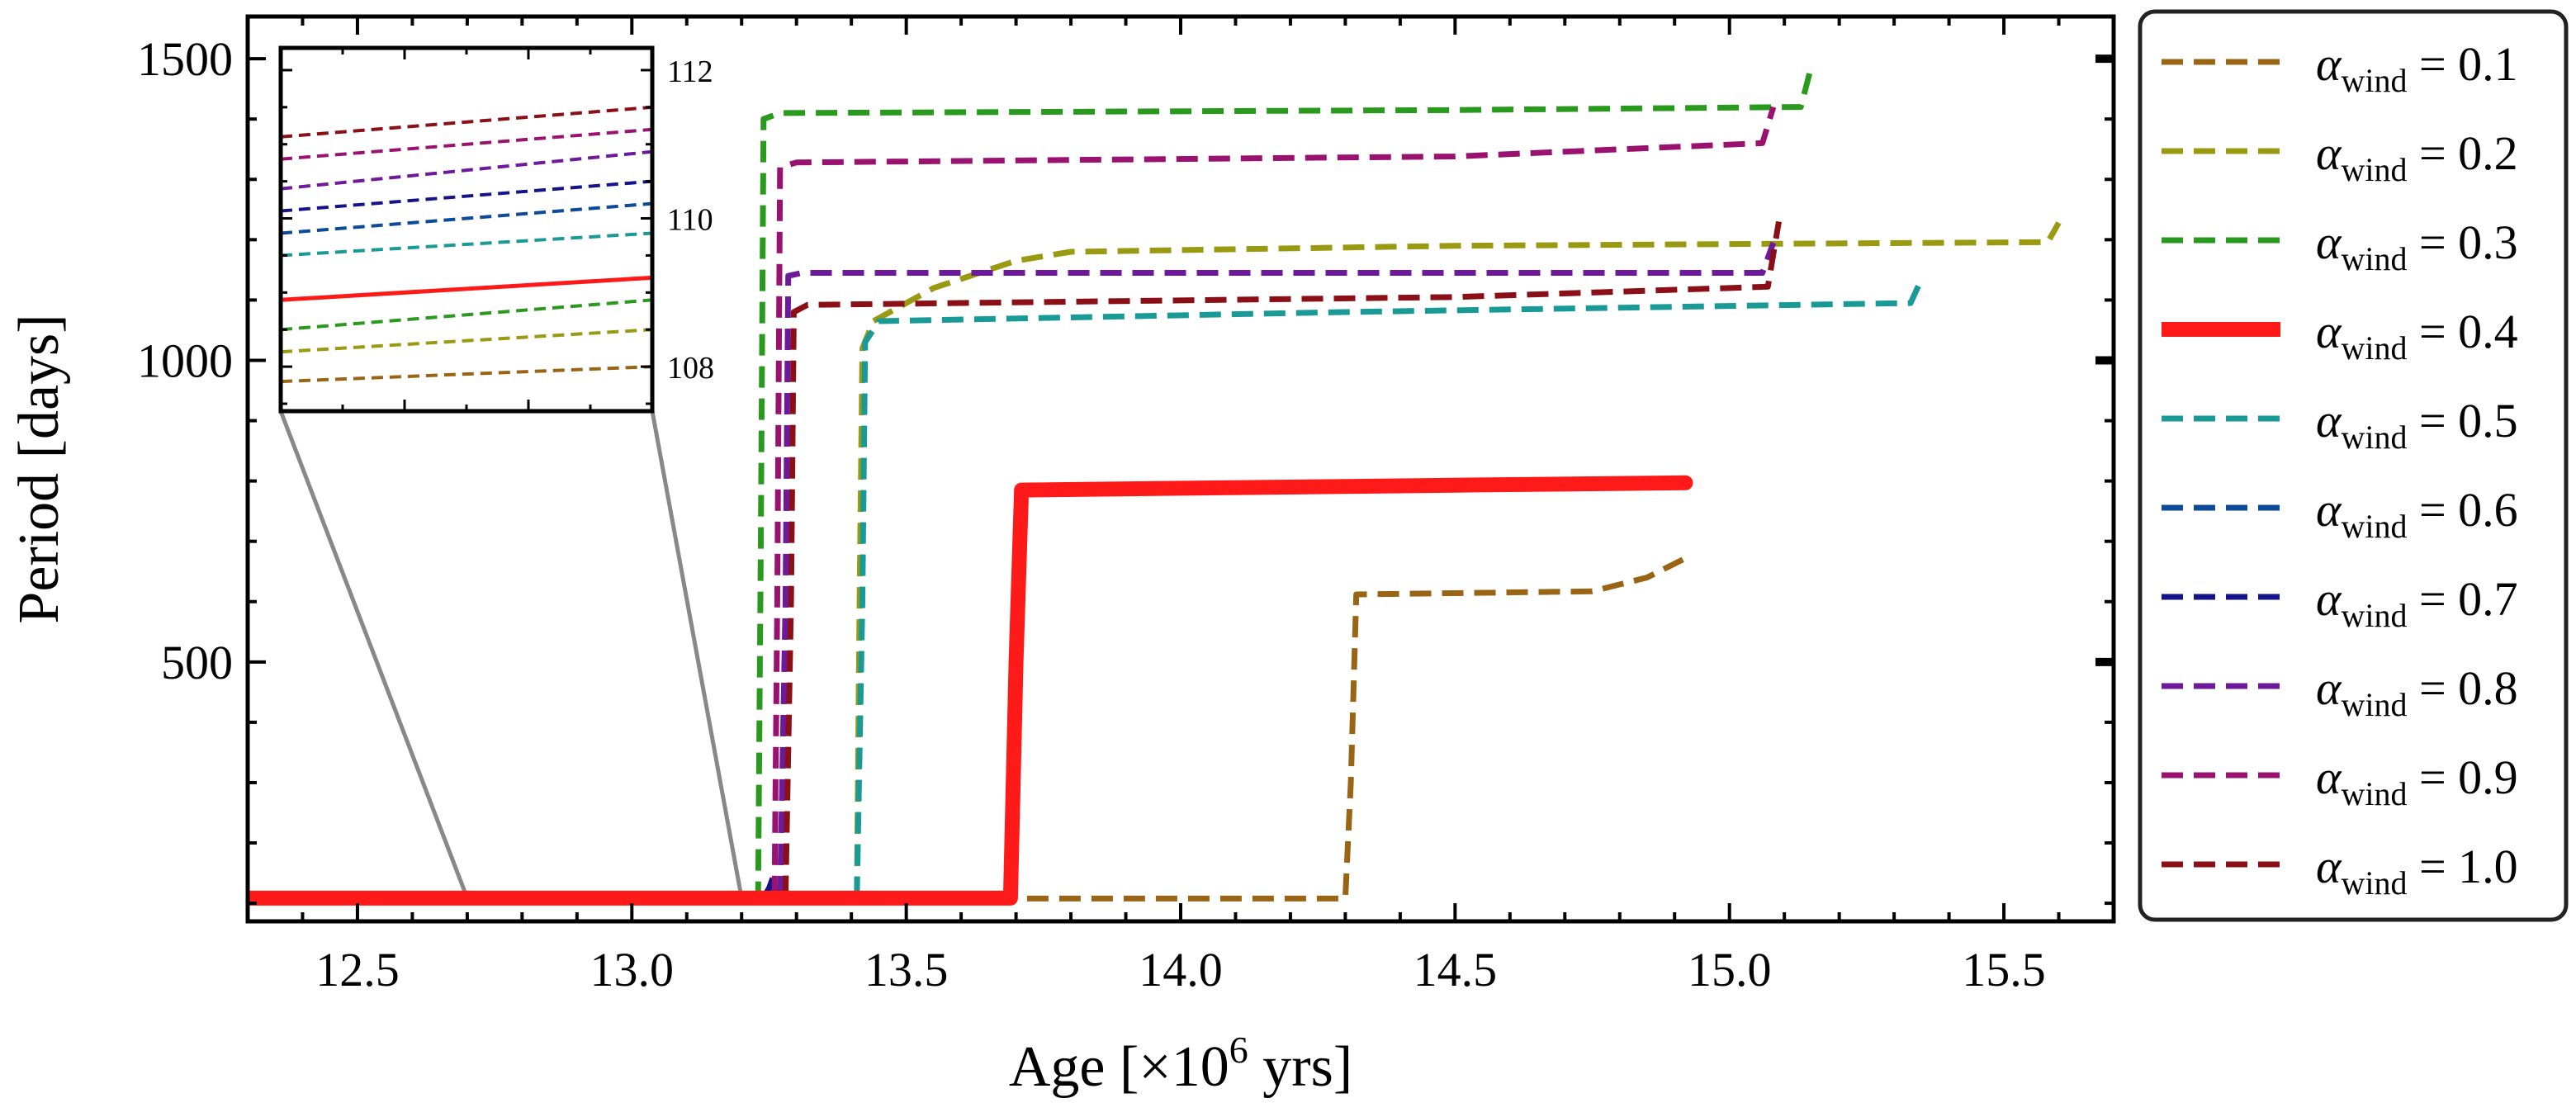 The height and width of the screenshot is (1117, 2576). Describe the element at coordinates (632, 969) in the screenshot. I see `x-tick-label: 13.0` at that location.